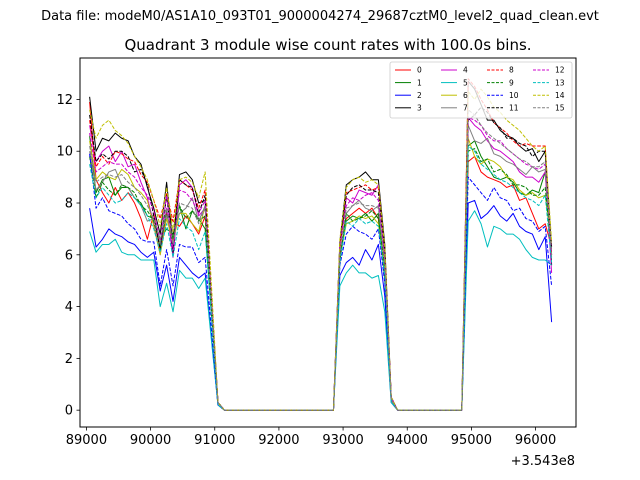 This screenshot has height=480, width=640. What do you see at coordinates (69, 204) in the screenshot?
I see `y-tick-label: 8` at bounding box center [69, 204].